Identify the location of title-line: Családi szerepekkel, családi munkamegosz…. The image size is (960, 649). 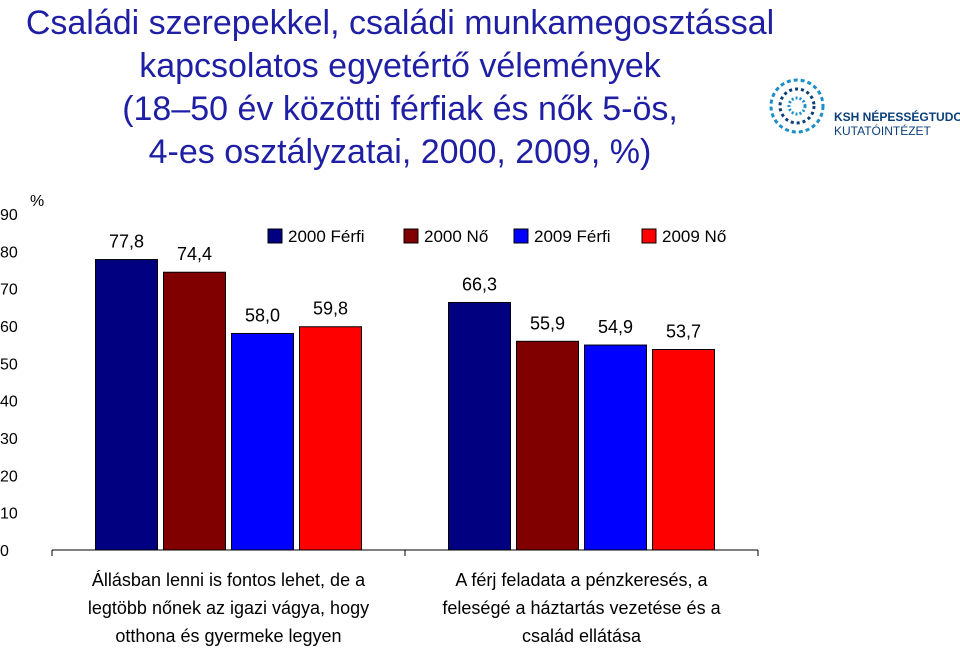
(400, 23).